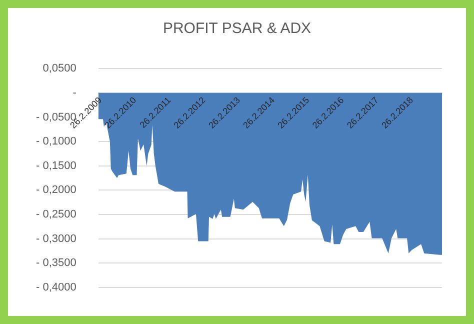  What do you see at coordinates (237, 28) in the screenshot?
I see `chart-title: PROFIT PSAR & ADX` at bounding box center [237, 28].